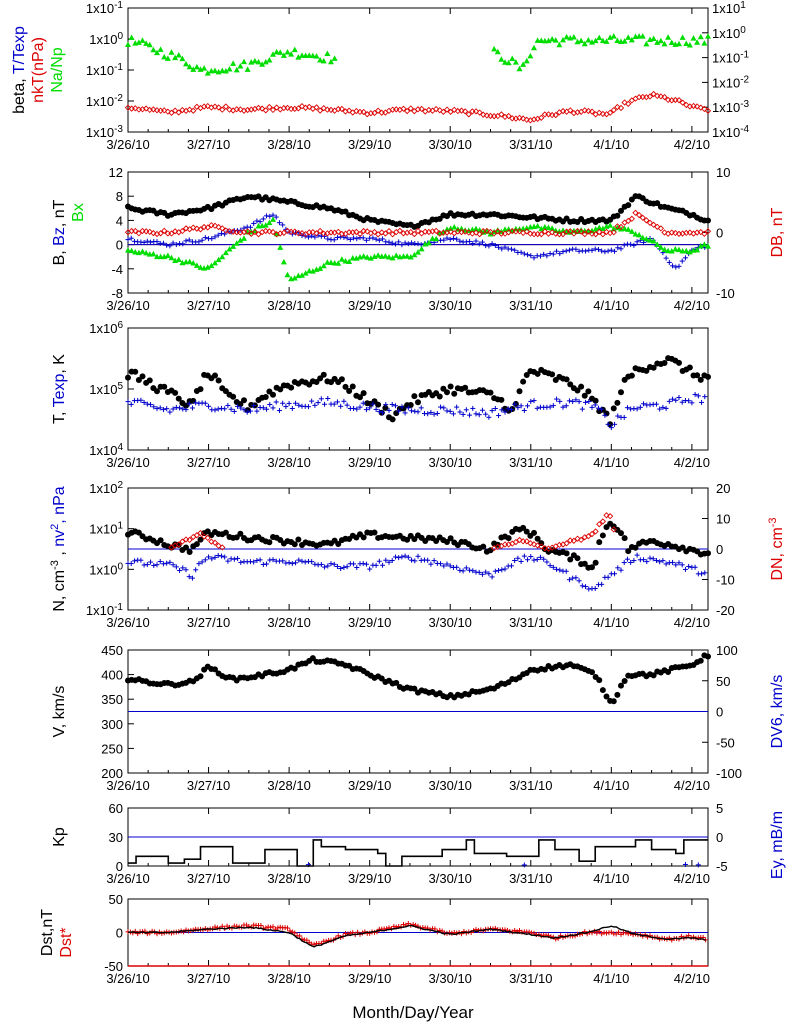 The image size is (791, 1024). I want to click on series-texp, so click(416, 411).